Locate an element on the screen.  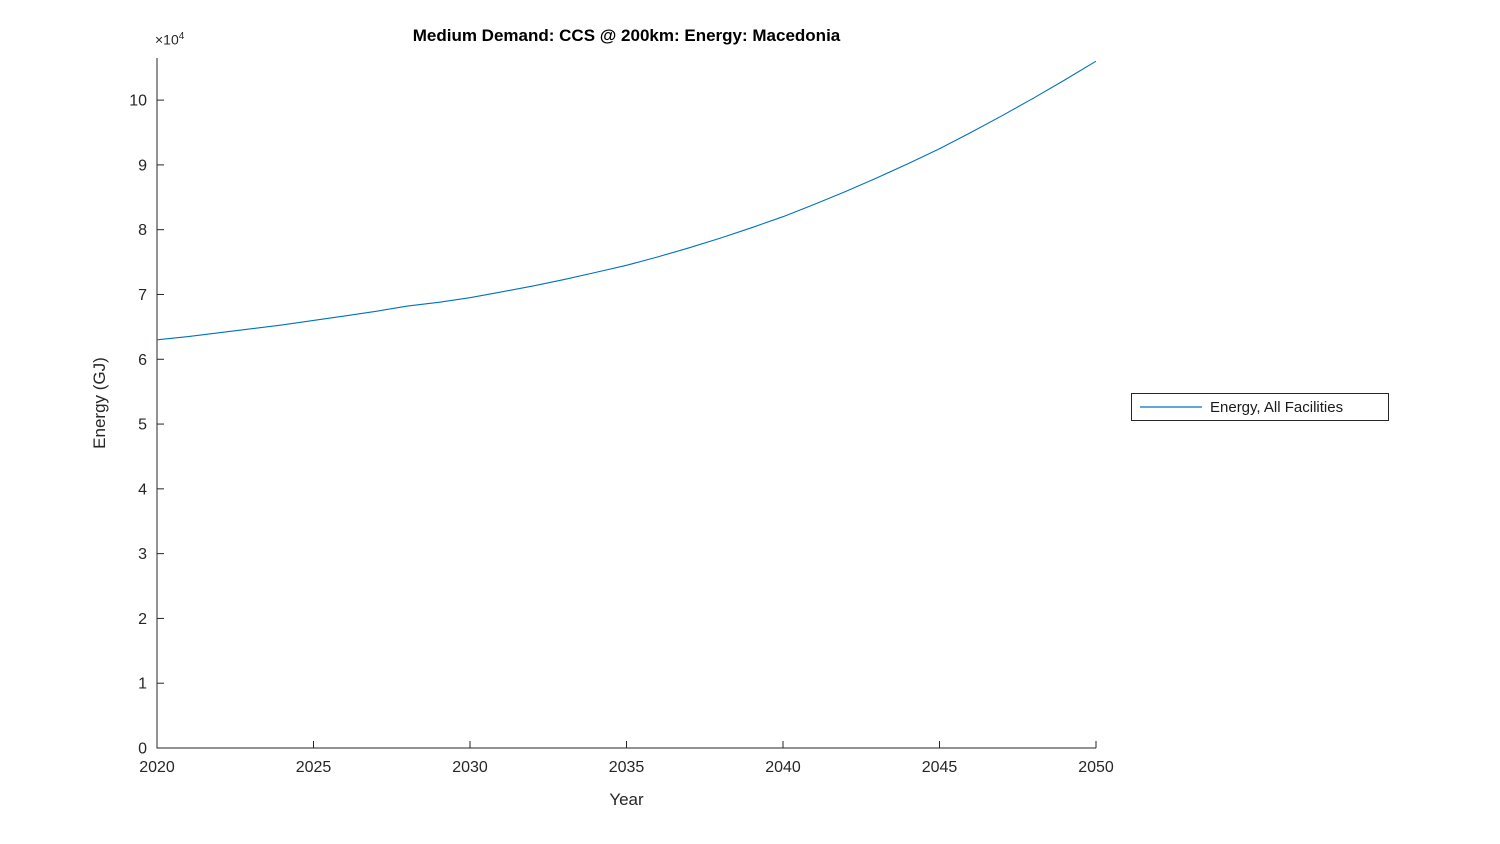
x-tick-label: 2030 is located at coordinates (470, 767).